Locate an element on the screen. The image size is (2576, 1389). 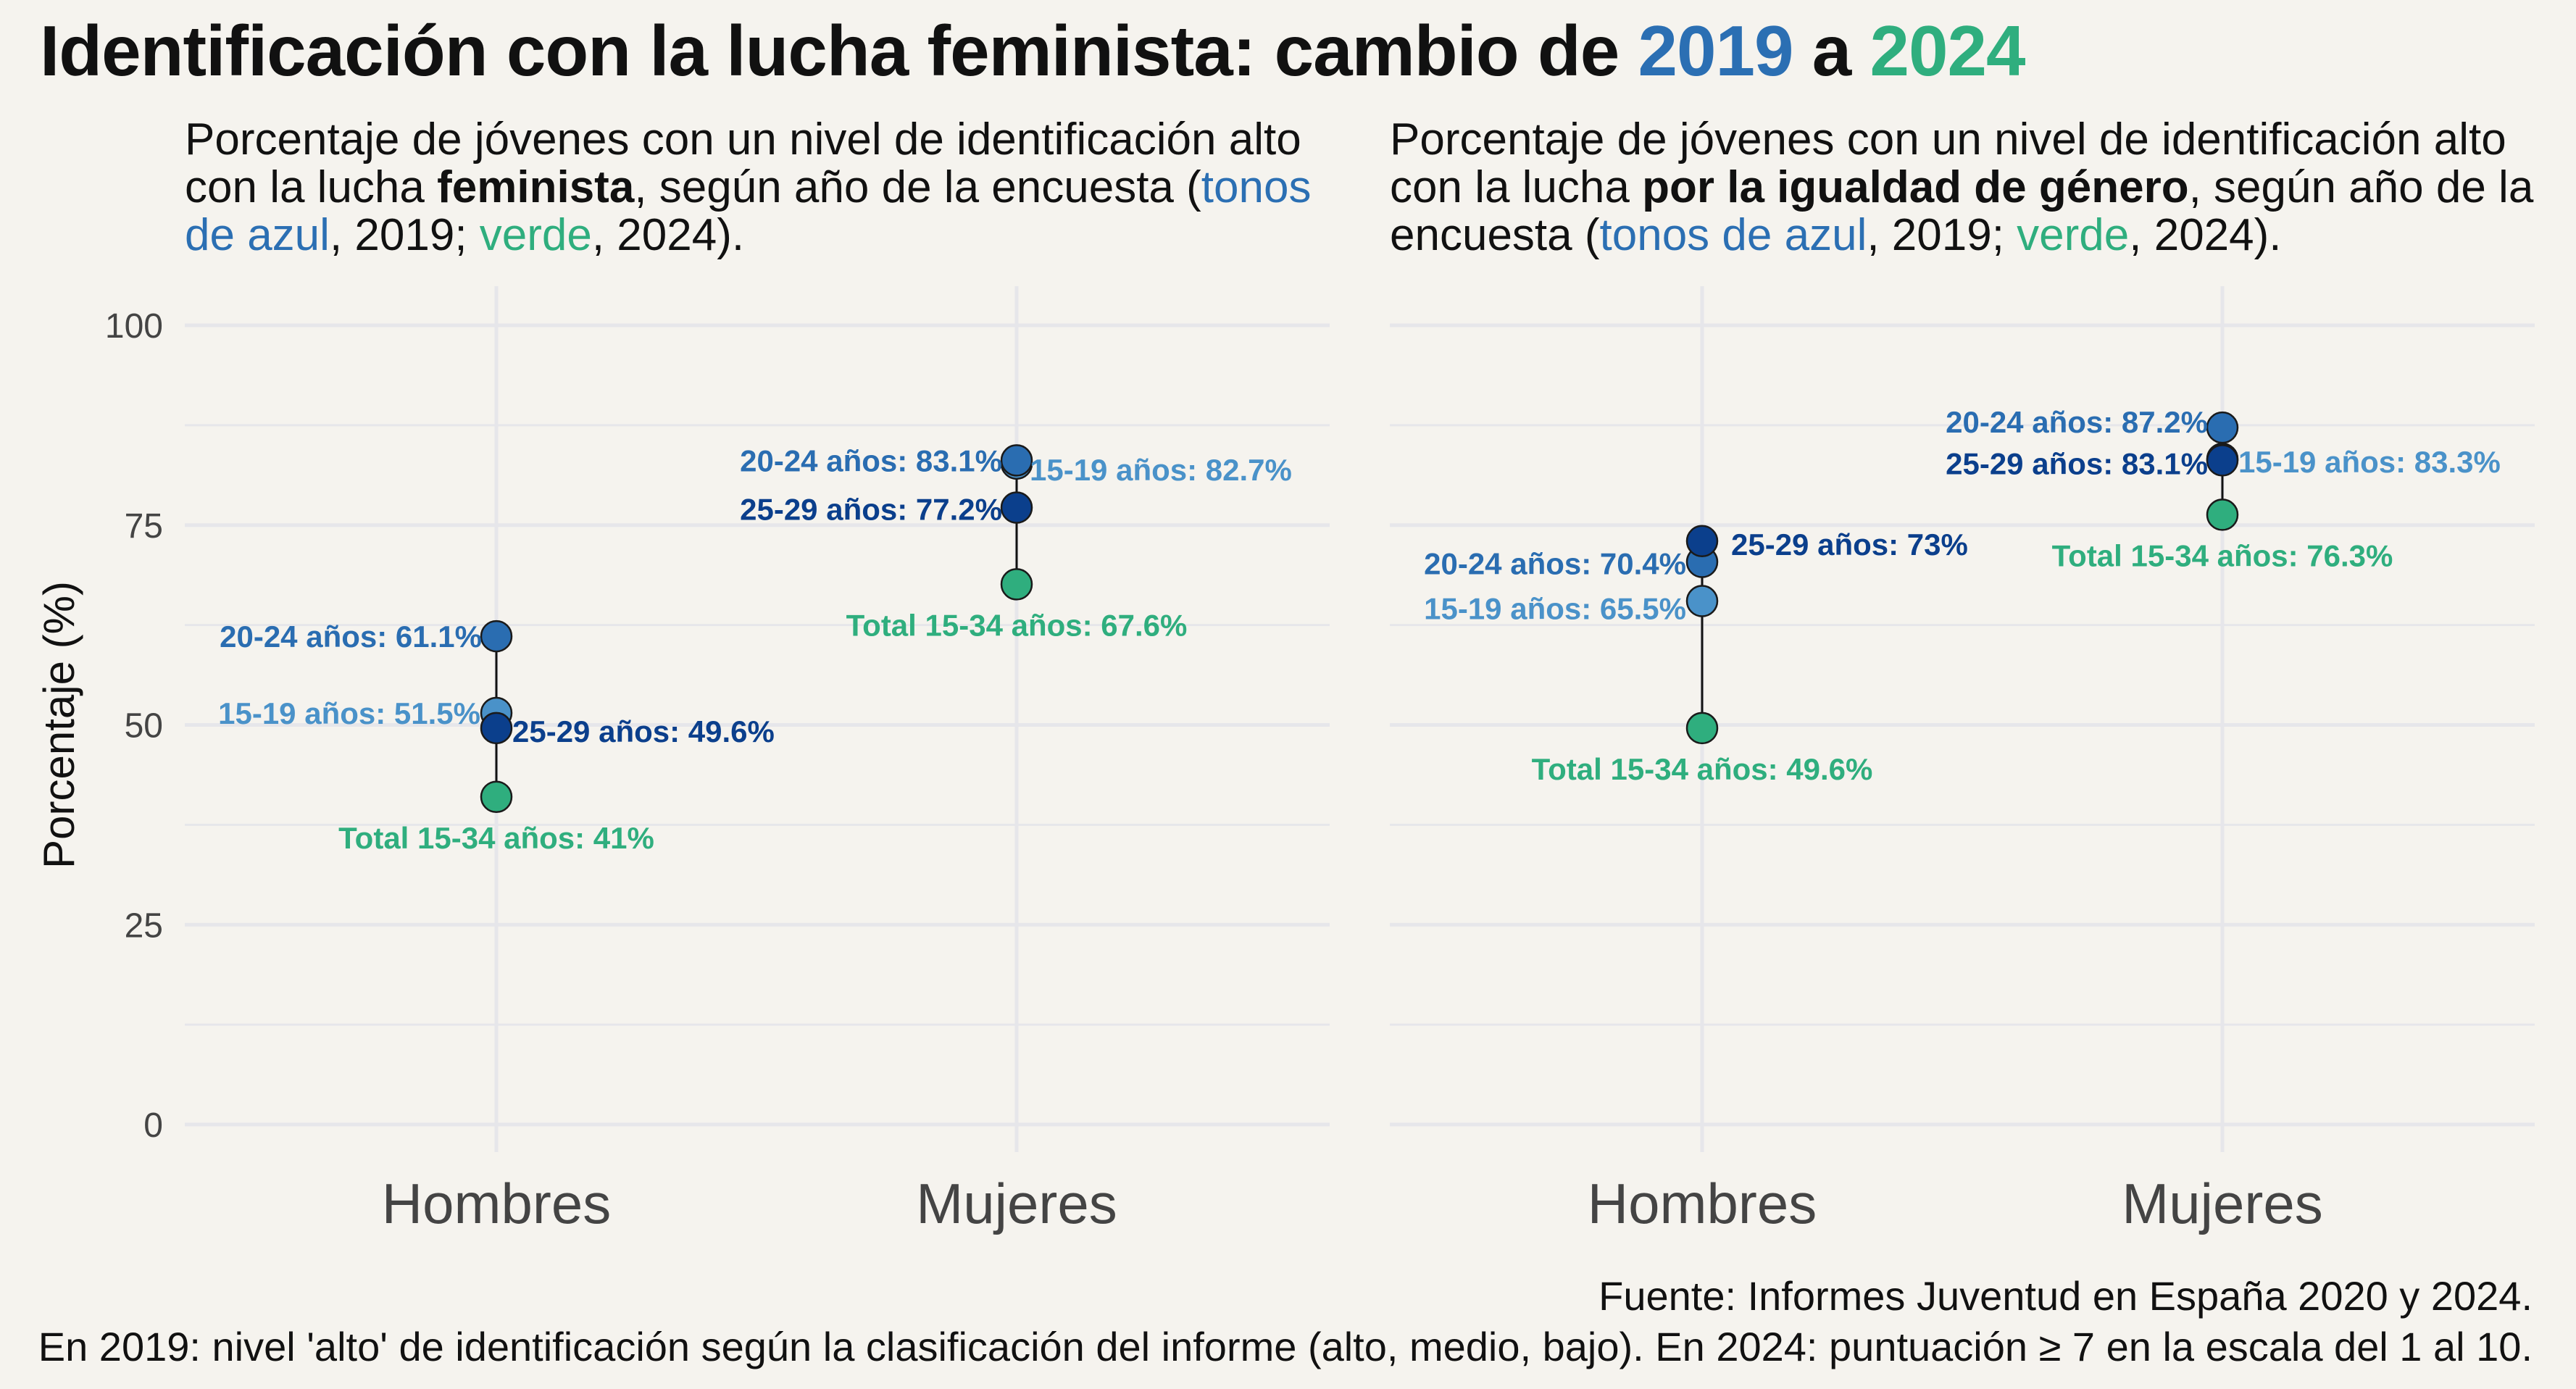
subtitle-bold: por la igualdad de género is located at coordinates (1915, 187).